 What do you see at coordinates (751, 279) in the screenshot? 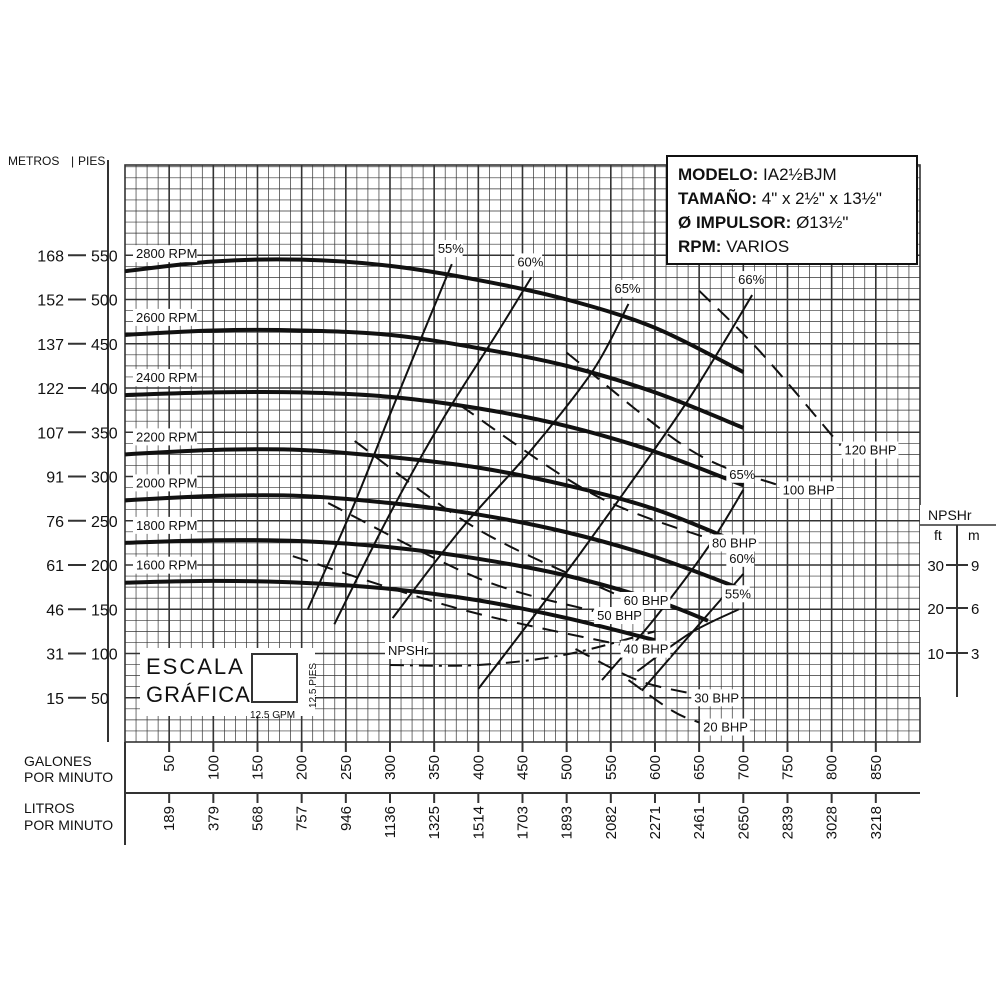
I see `label-eff: 66%` at bounding box center [751, 279].